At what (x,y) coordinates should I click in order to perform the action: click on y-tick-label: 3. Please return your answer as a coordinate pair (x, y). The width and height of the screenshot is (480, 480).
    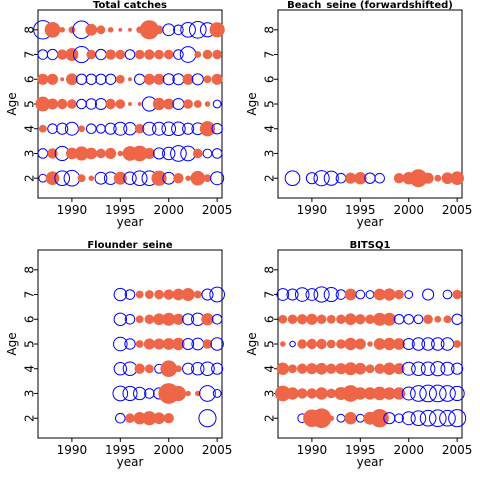
    Looking at the image, I should click on (270, 154).